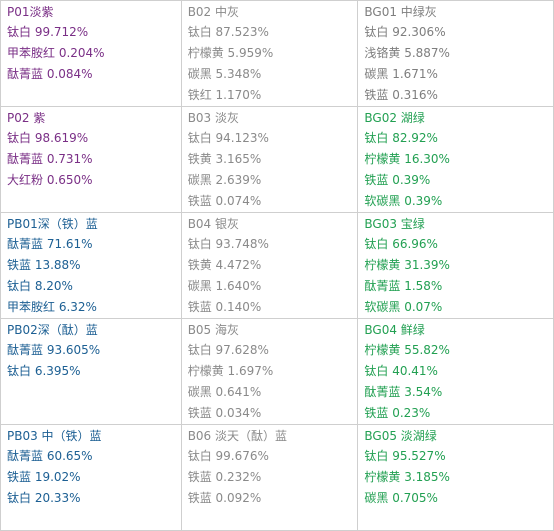  What do you see at coordinates (230, 53) in the screenshot?
I see `pigment-component: 柠檬黄 5.959%` at bounding box center [230, 53].